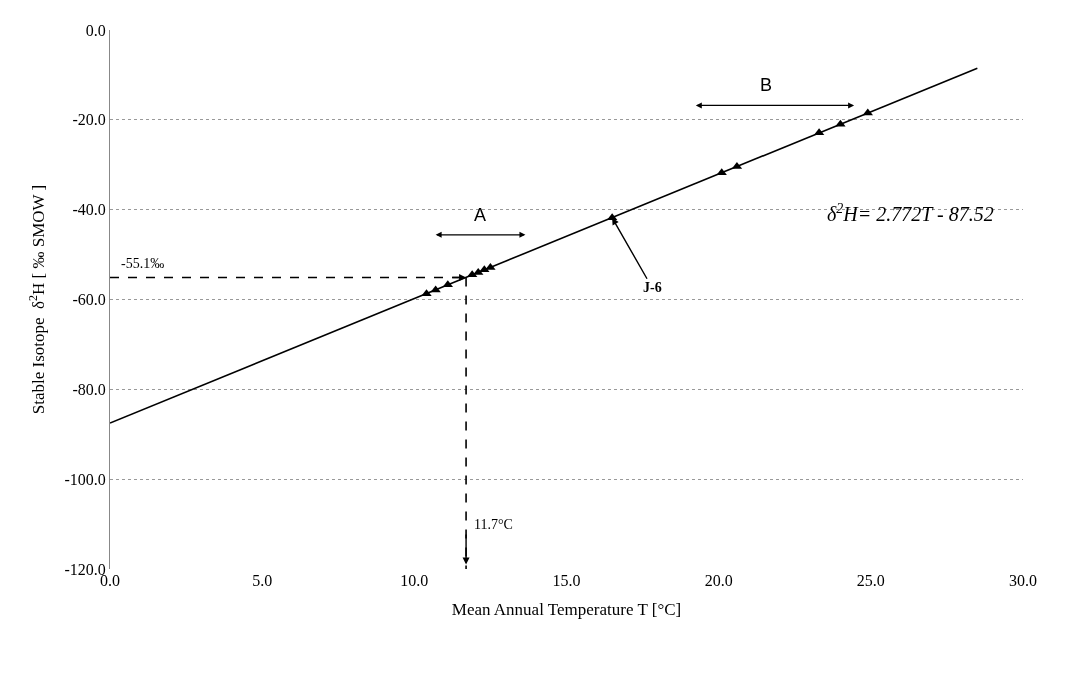 The image size is (1083, 679). I want to click on annotation: J-6, so click(652, 287).